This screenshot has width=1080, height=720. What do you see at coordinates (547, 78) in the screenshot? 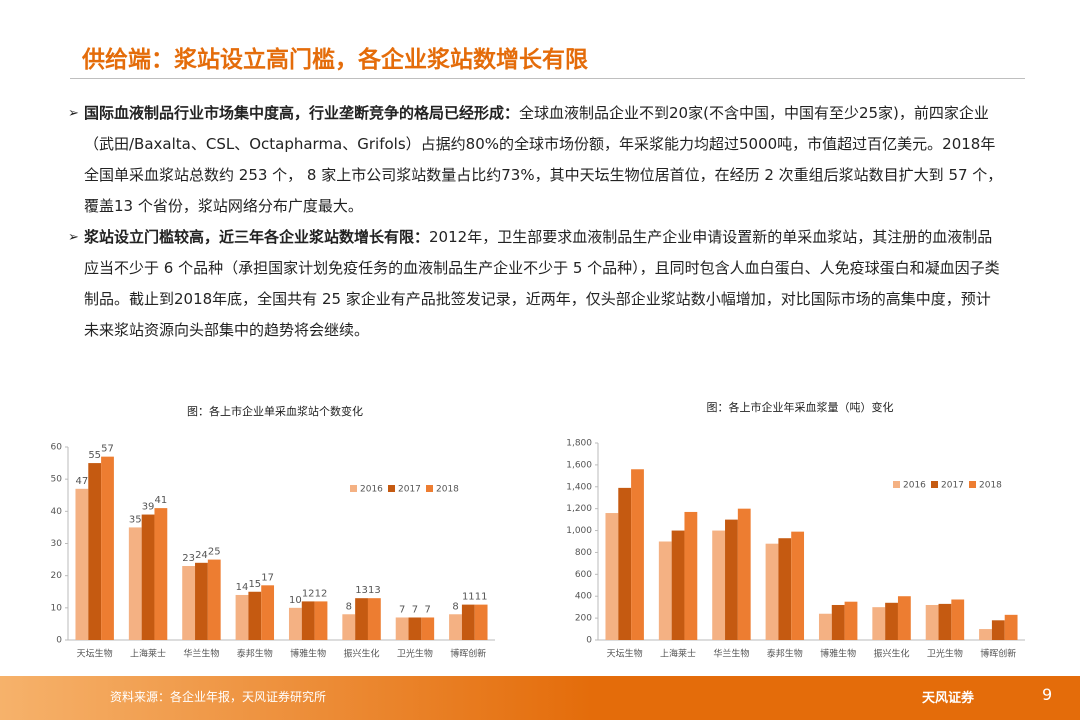
I see `title-rule` at bounding box center [547, 78].